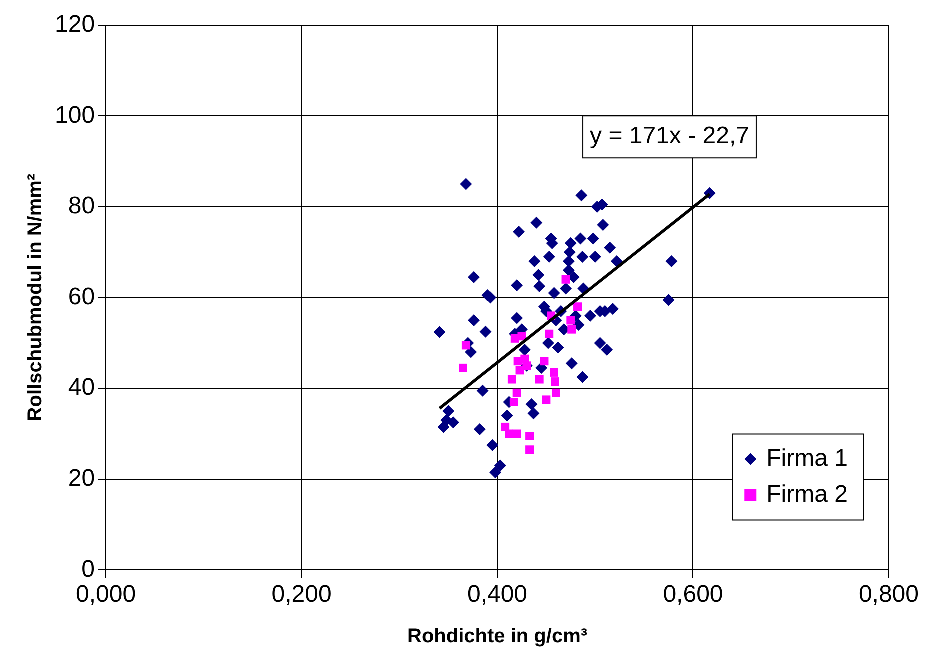 This screenshot has height=661, width=930. Describe the element at coordinates (82, 388) in the screenshot. I see `y-tick-label: 40` at that location.